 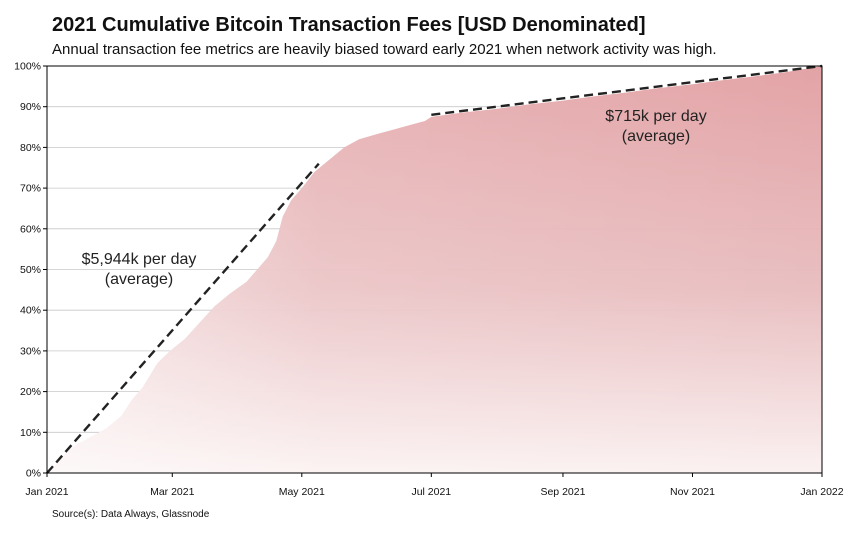 What do you see at coordinates (821, 492) in the screenshot?
I see `x-tick-label: Jan 2022` at bounding box center [821, 492].